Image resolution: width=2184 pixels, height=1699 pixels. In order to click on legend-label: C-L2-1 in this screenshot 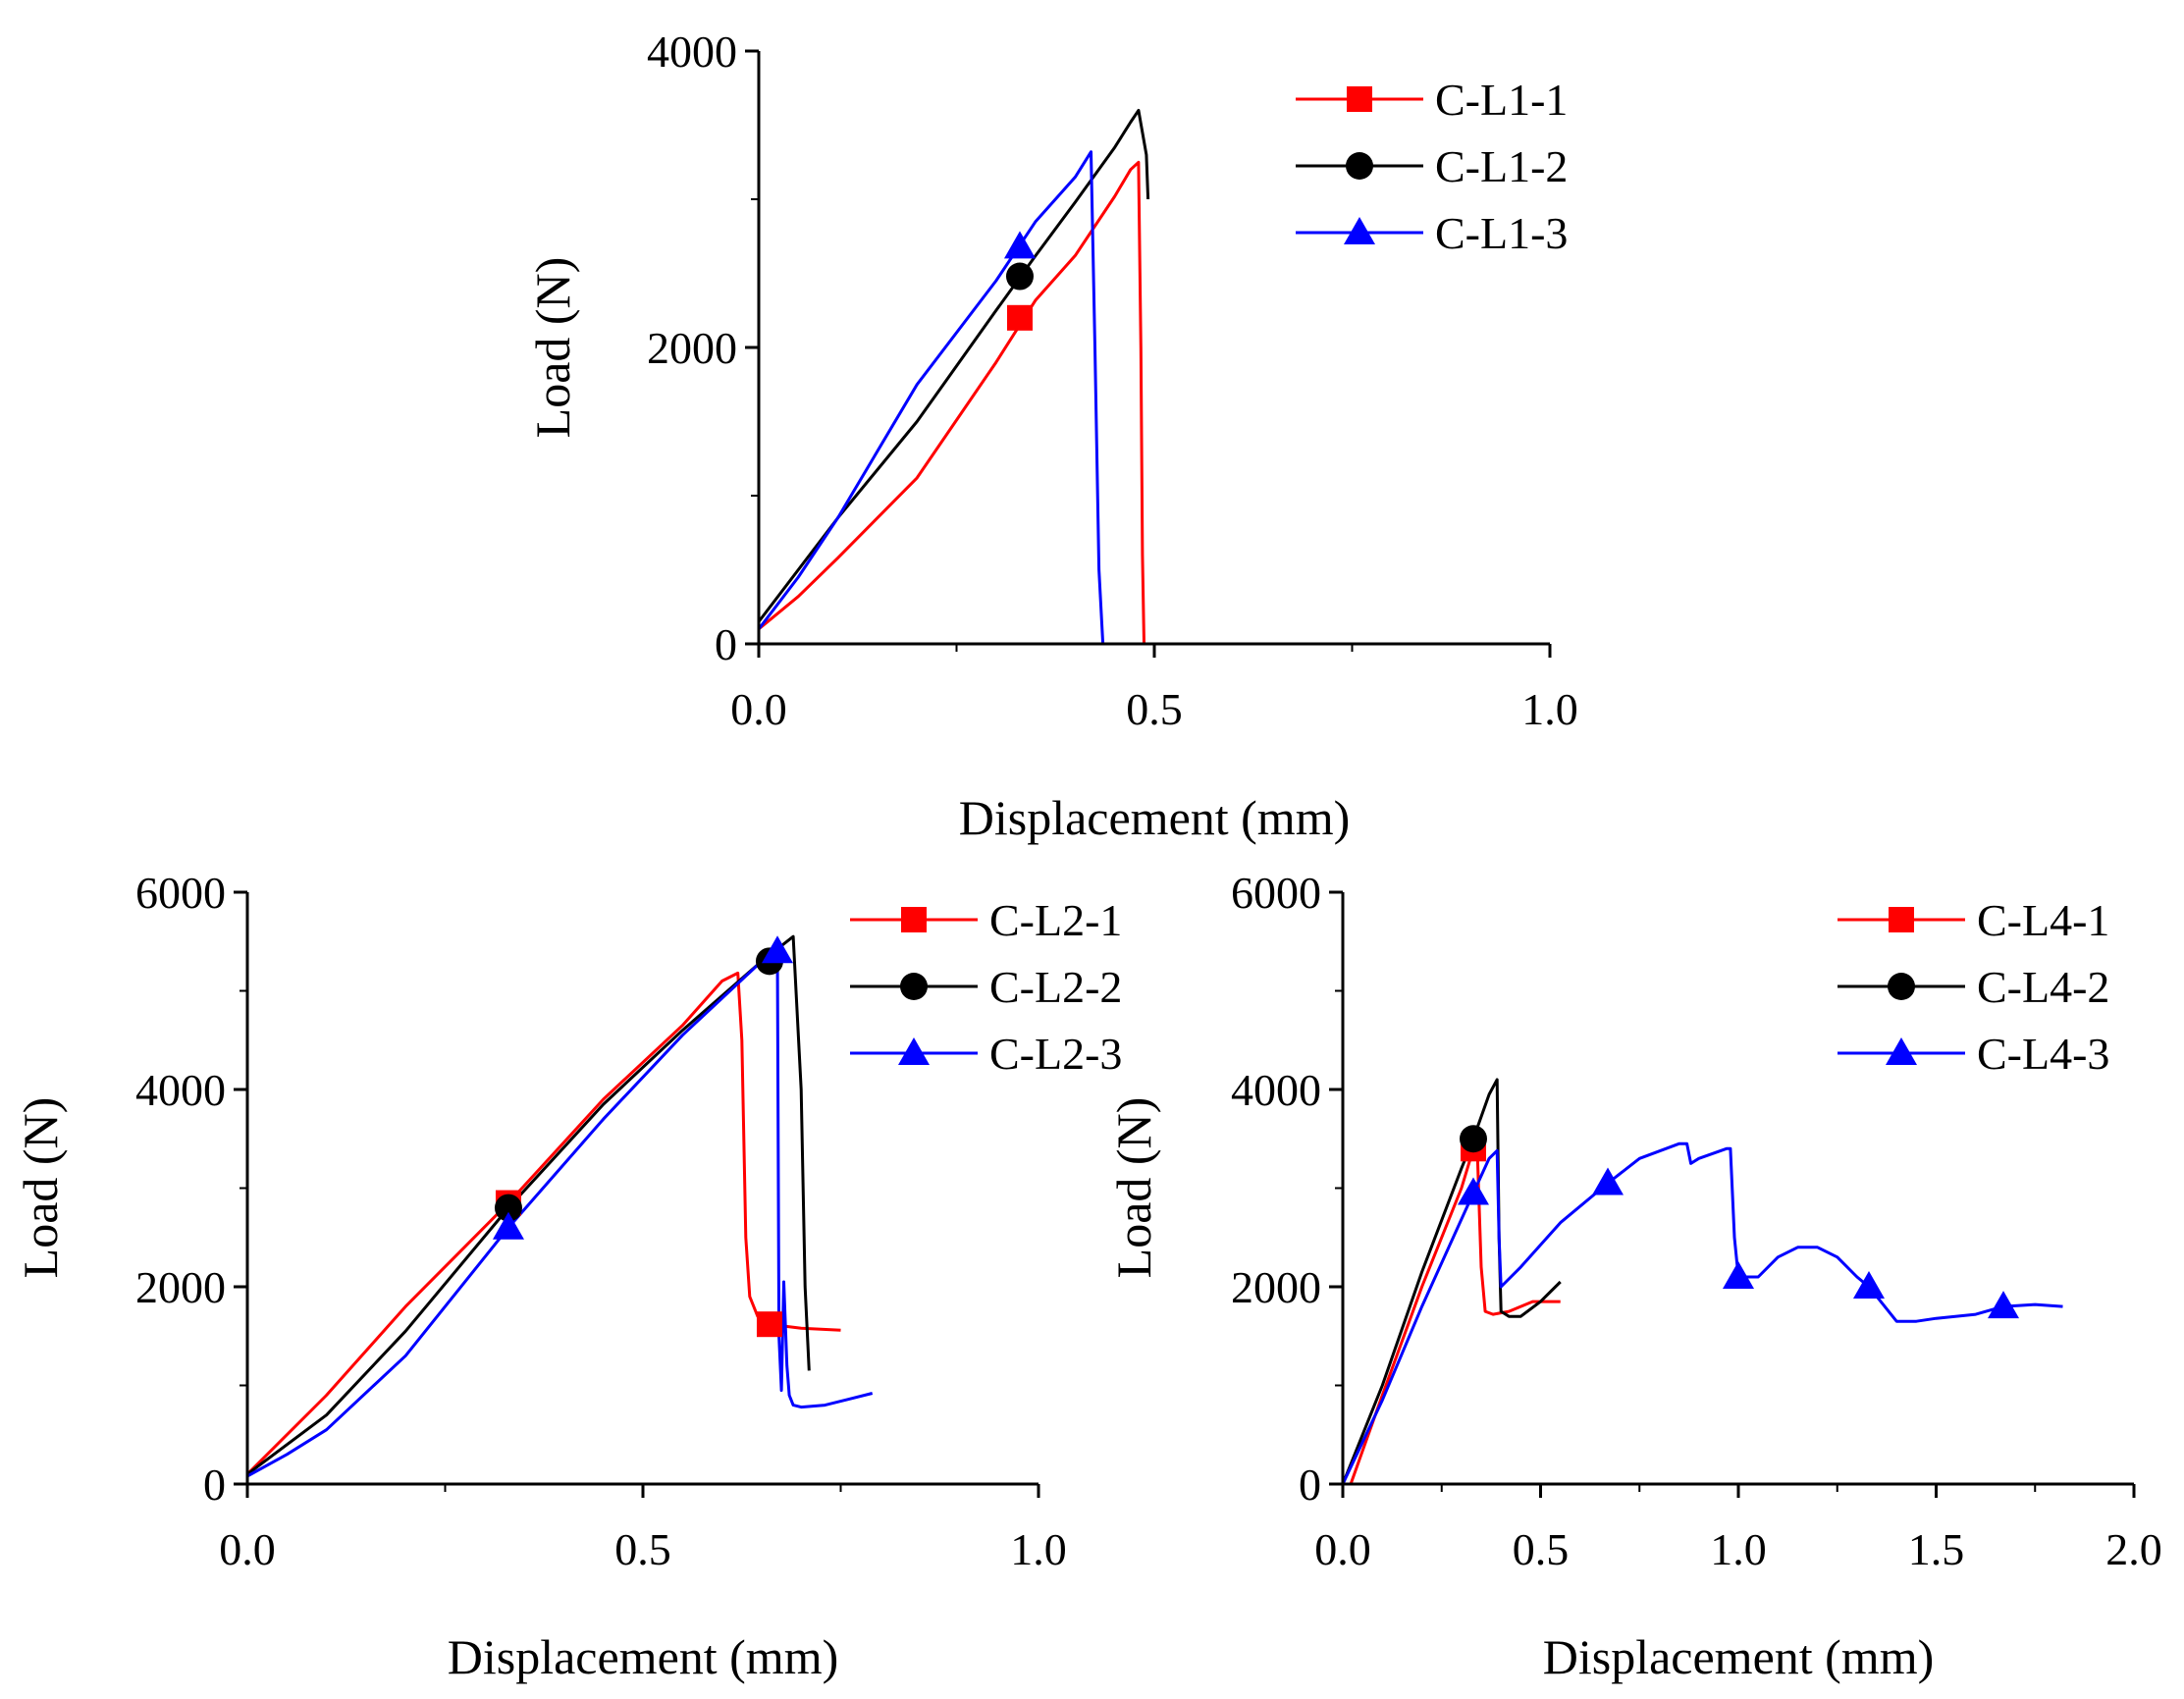, I will do `click(1055, 920)`.